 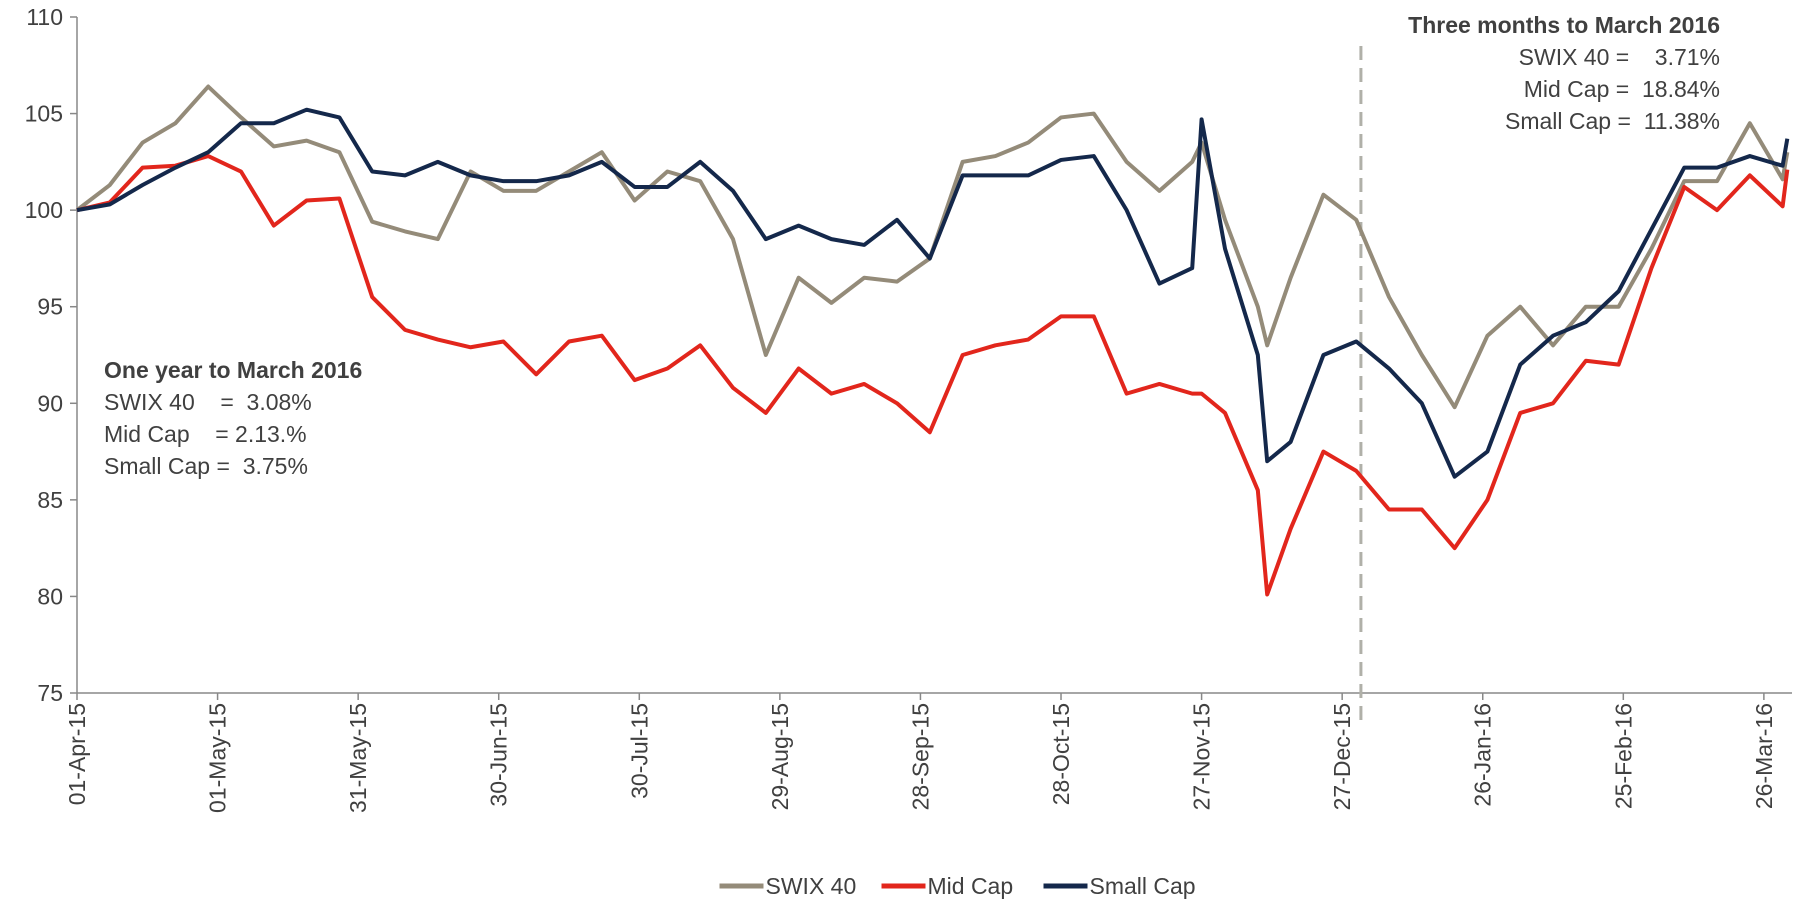 What do you see at coordinates (1619, 57) in the screenshot?
I see `annotation-line: SWIX 40 = 3.71%` at bounding box center [1619, 57].